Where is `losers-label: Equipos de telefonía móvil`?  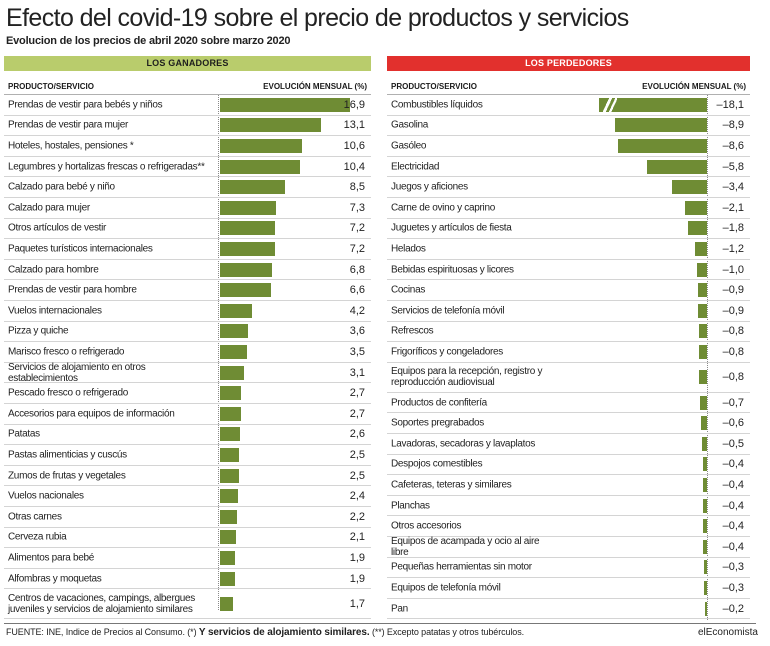
losers-label: Equipos de telefonía móvil is located at coordinates (446, 588).